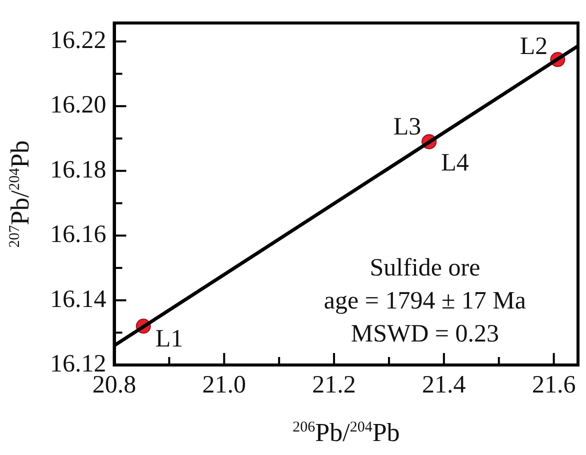 Image resolution: width=586 pixels, height=455 pixels. Describe the element at coordinates (169, 339) in the screenshot. I see `annotation: L1` at that location.